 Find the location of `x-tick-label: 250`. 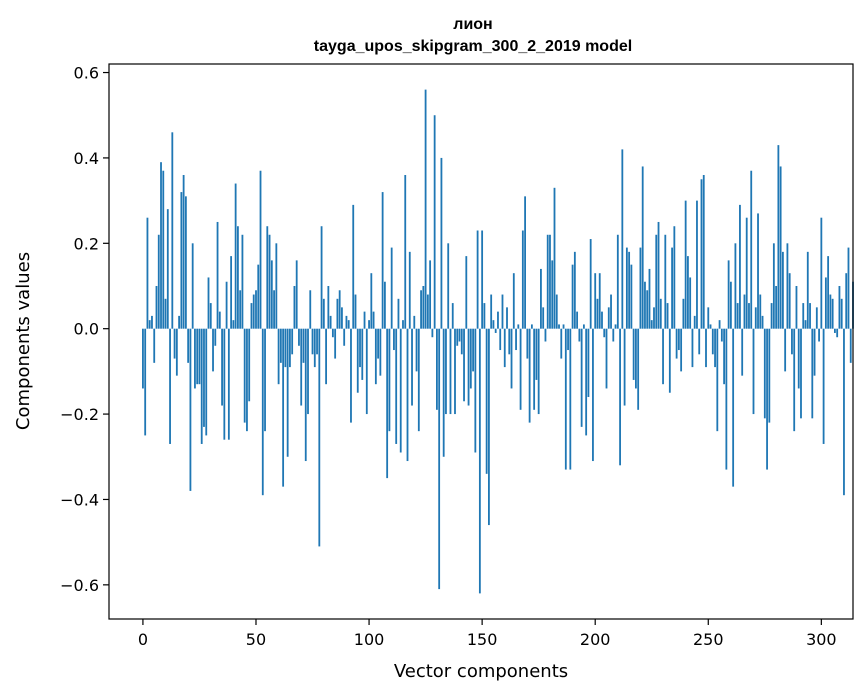

x-tick-label: 250 is located at coordinates (708, 639).